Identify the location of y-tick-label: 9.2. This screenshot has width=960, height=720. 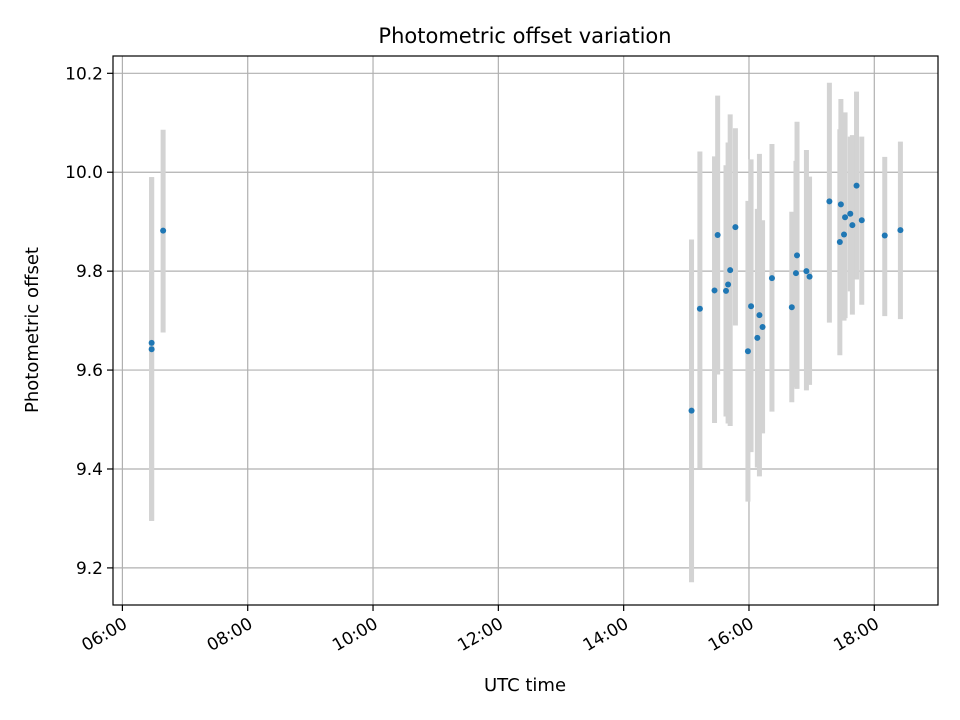
(89, 569).